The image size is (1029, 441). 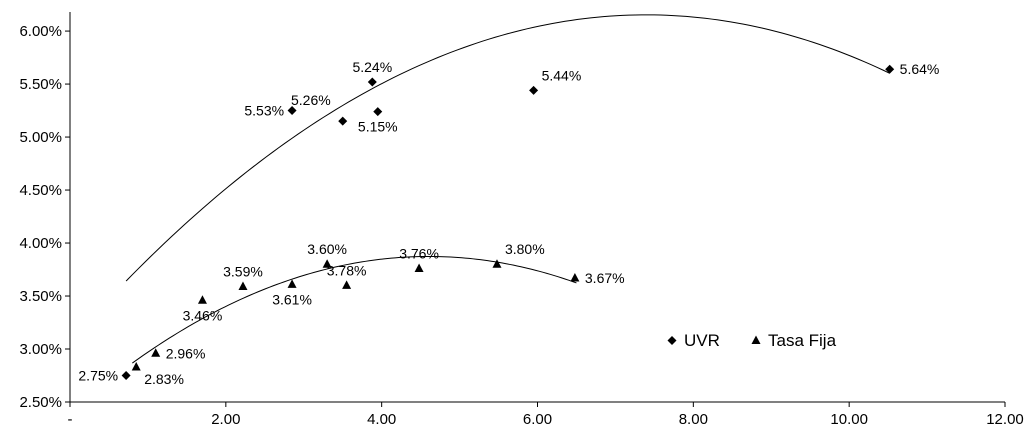 I want to click on x-tick-label: 10.00, so click(x=849, y=419).